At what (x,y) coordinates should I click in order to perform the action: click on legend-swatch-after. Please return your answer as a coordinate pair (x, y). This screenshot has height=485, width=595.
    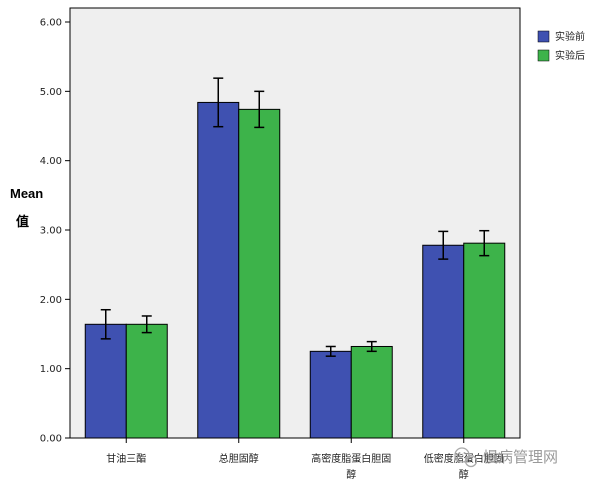
    Looking at the image, I should click on (543, 55).